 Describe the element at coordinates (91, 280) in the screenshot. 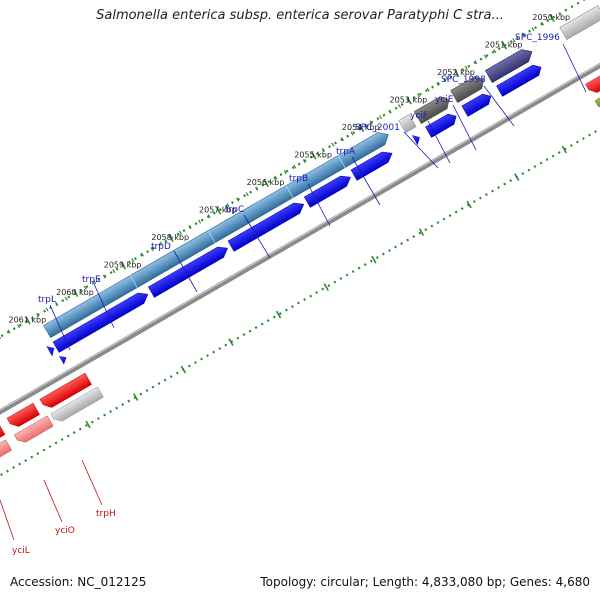

I see `label-trpE: trpE` at that location.